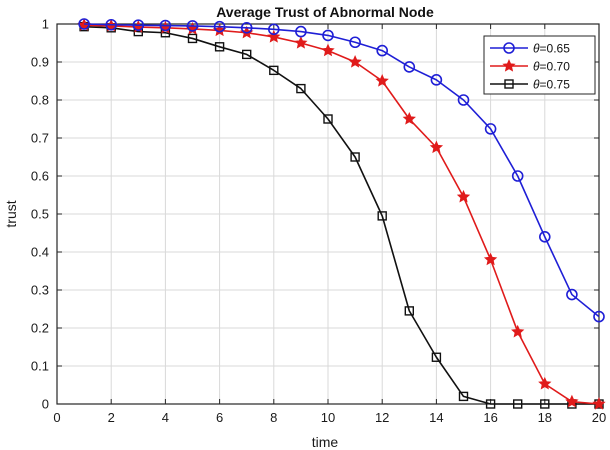 This screenshot has width=610, height=450. I want to click on legend-label: θ=0.70, so click(551, 67).